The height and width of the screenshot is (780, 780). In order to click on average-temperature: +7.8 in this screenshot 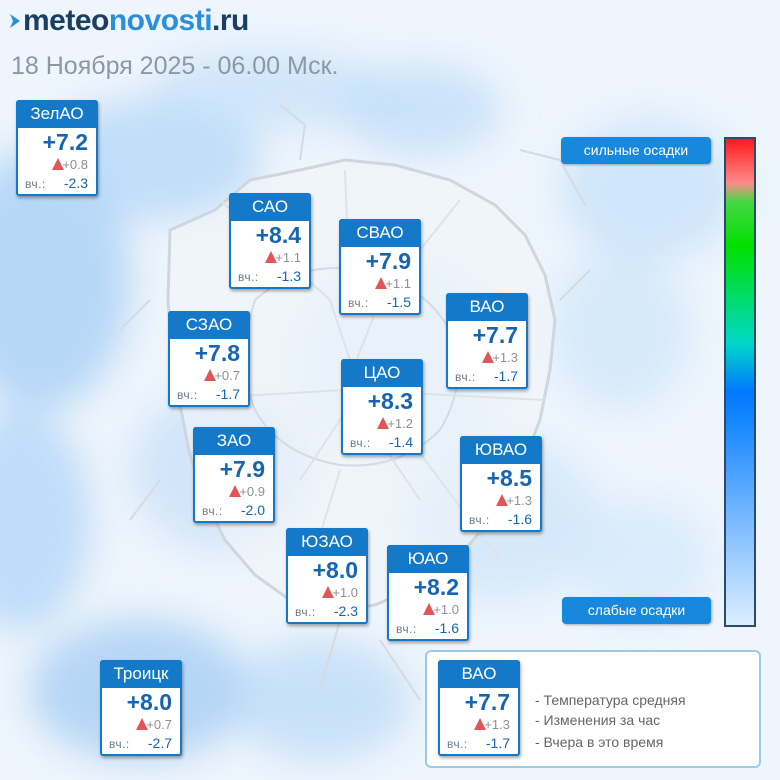, I will do `click(217, 353)`.